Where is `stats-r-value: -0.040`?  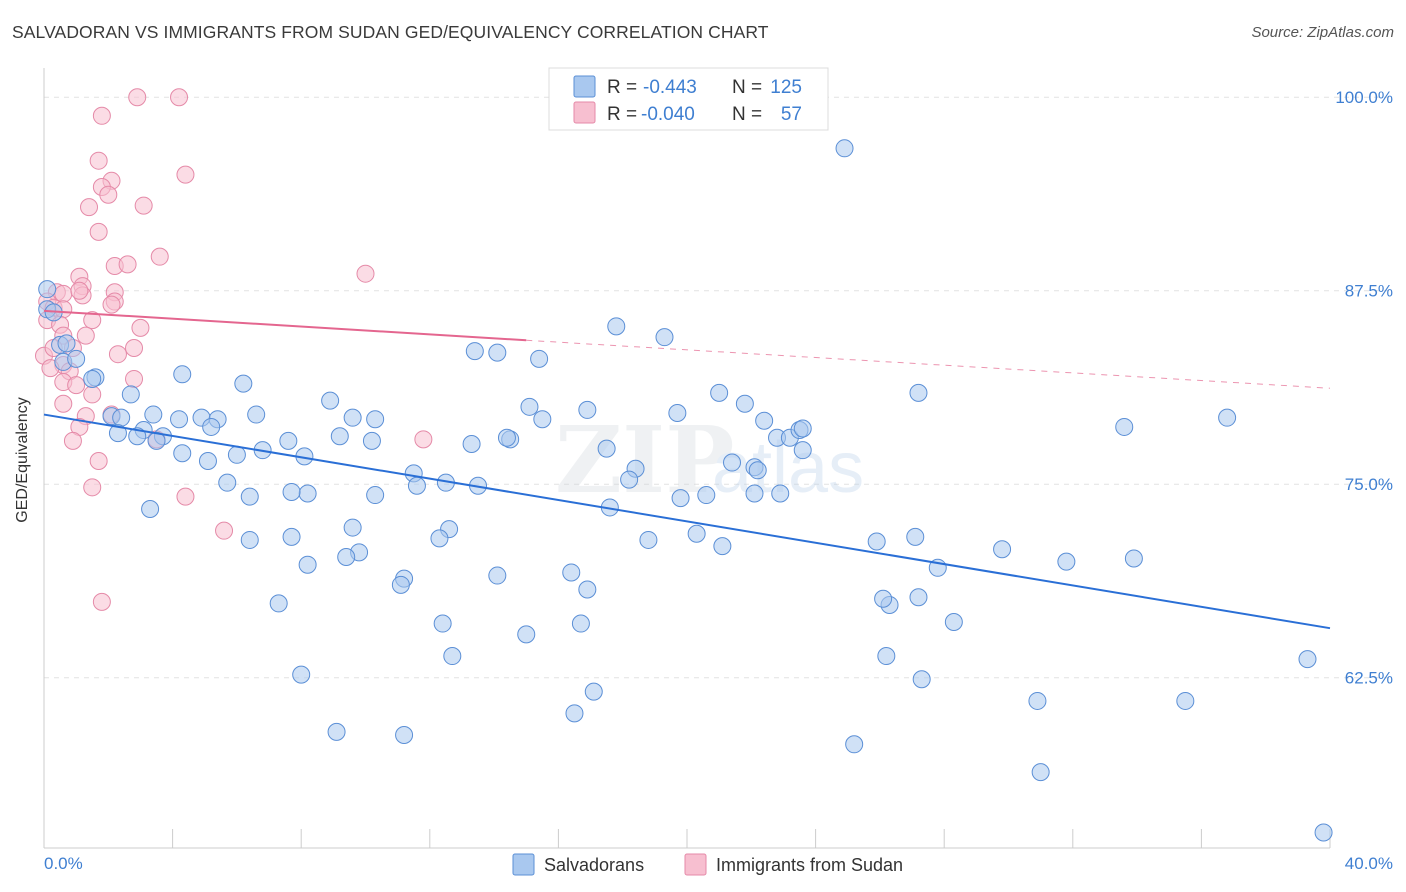
stats-r-value: -0.040 is located at coordinates (668, 114).